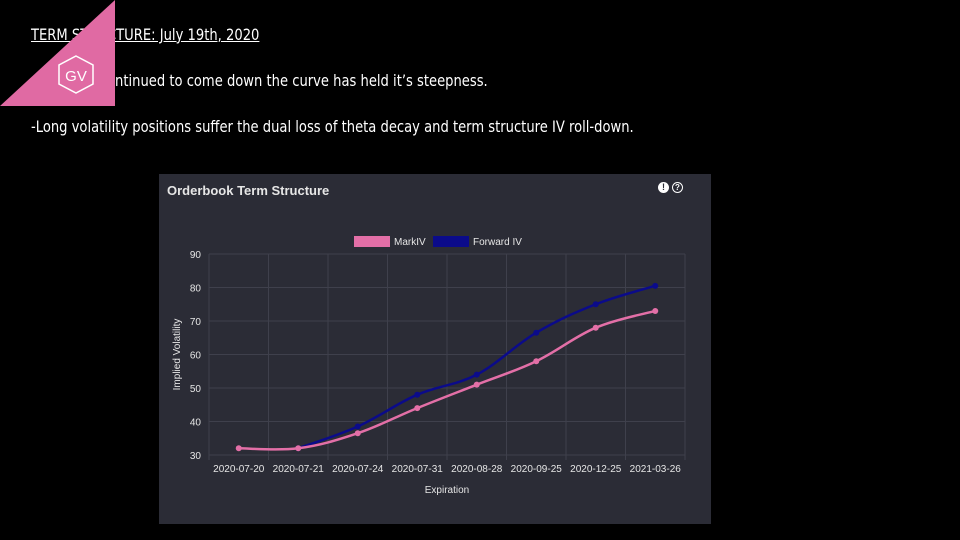  What do you see at coordinates (670, 187) in the screenshot?
I see `panel-icons: ! ?` at bounding box center [670, 187].